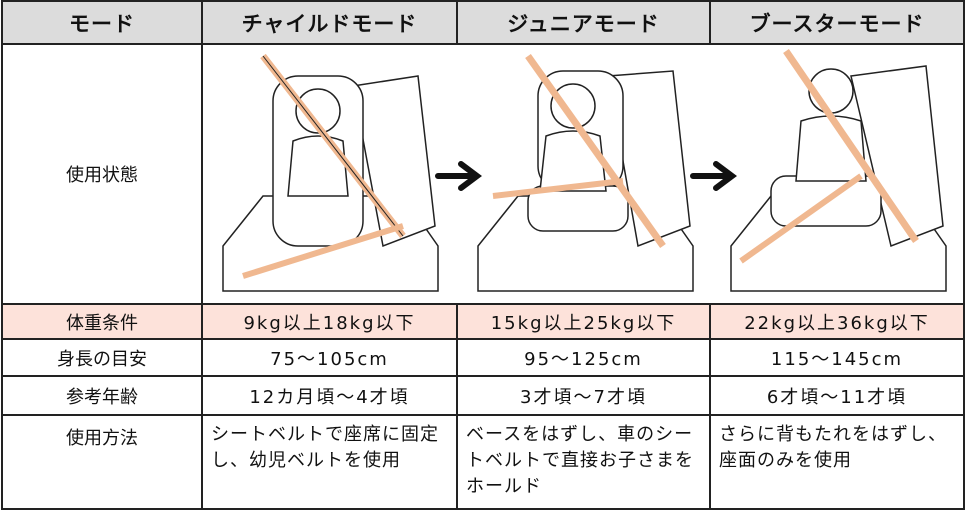  Describe the element at coordinates (837, 321) in the screenshot. I see `cell: 22kg以上36kg以下` at that location.